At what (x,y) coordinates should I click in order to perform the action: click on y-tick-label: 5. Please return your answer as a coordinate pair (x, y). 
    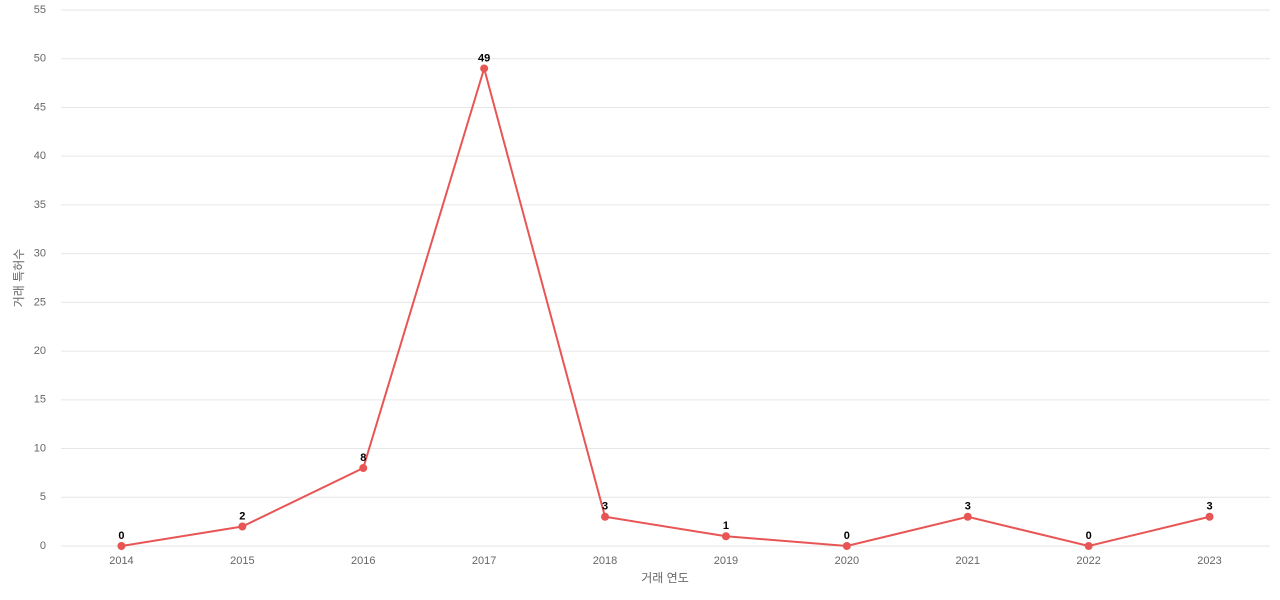
    Looking at the image, I should click on (43, 497).